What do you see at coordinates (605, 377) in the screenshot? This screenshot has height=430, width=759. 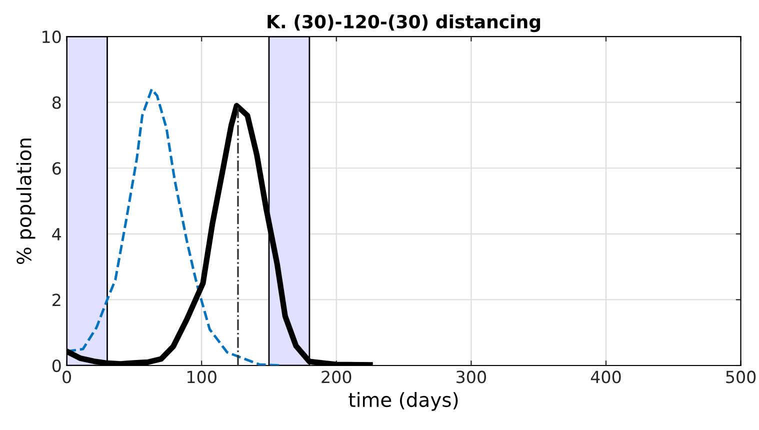 I see `x-tick-label: 400` at bounding box center [605, 377].